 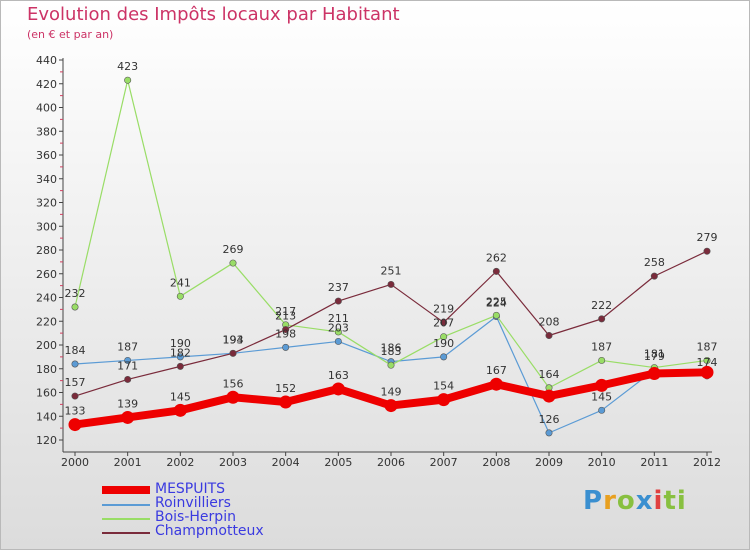 I want to click on x-tick-label: 2006, so click(x=391, y=462).